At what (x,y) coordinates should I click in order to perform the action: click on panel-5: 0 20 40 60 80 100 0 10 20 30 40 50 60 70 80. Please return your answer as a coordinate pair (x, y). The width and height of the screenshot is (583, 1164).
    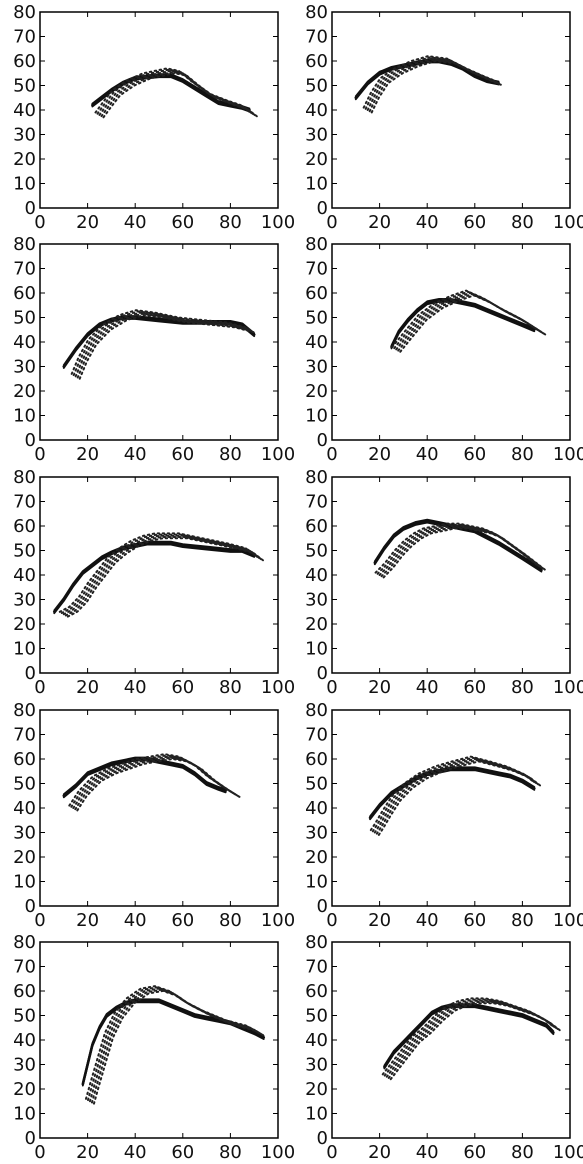
    Looking at the image, I should click on (154, 582).